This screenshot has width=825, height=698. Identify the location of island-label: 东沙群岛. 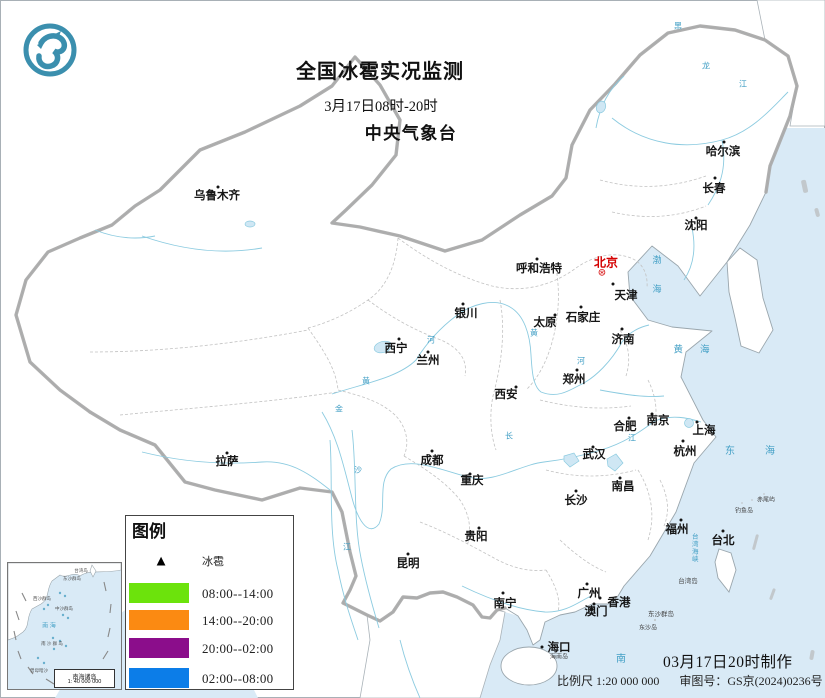
(661, 614).